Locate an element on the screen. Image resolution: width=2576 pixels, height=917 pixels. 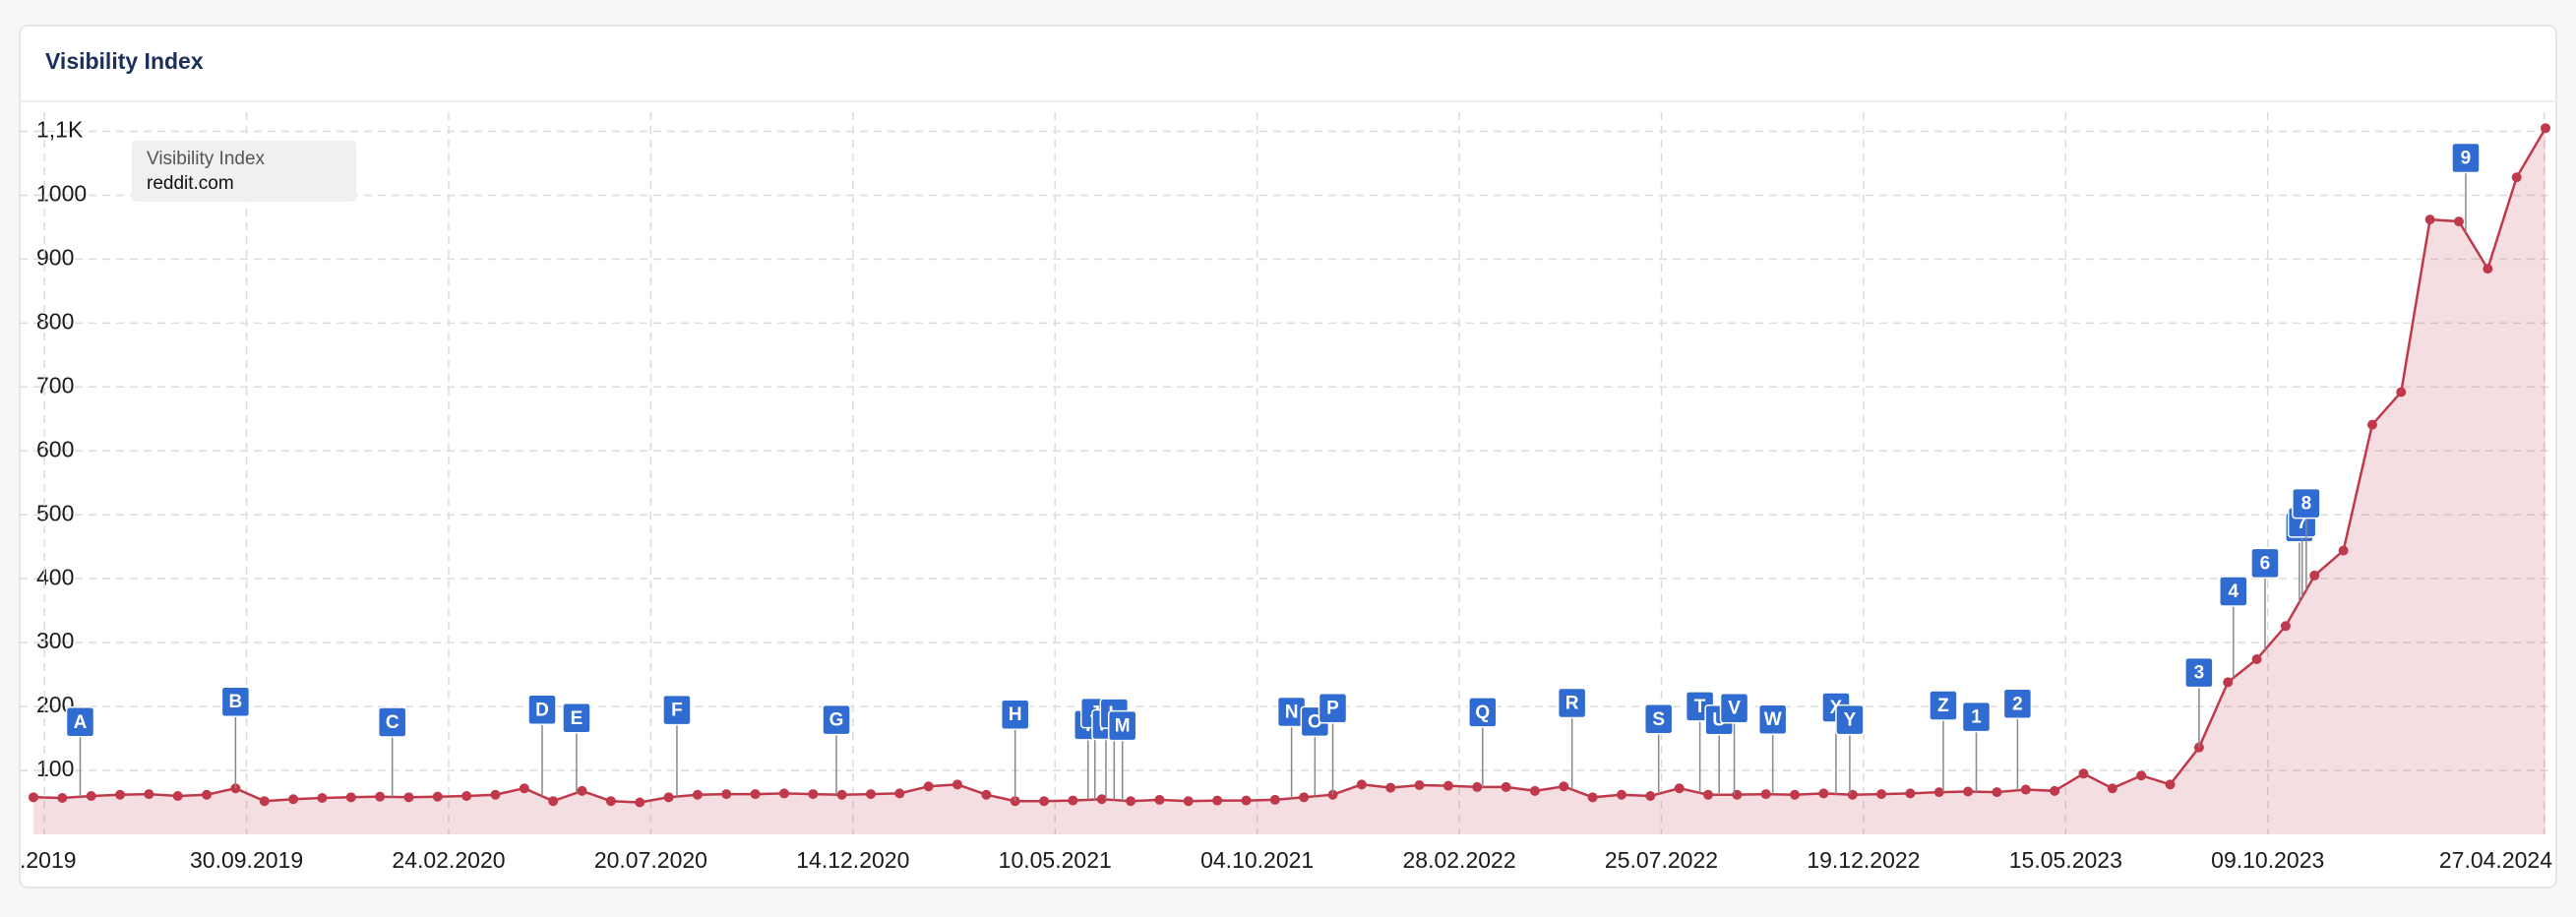
annotation-label: Q is located at coordinates (1482, 713).